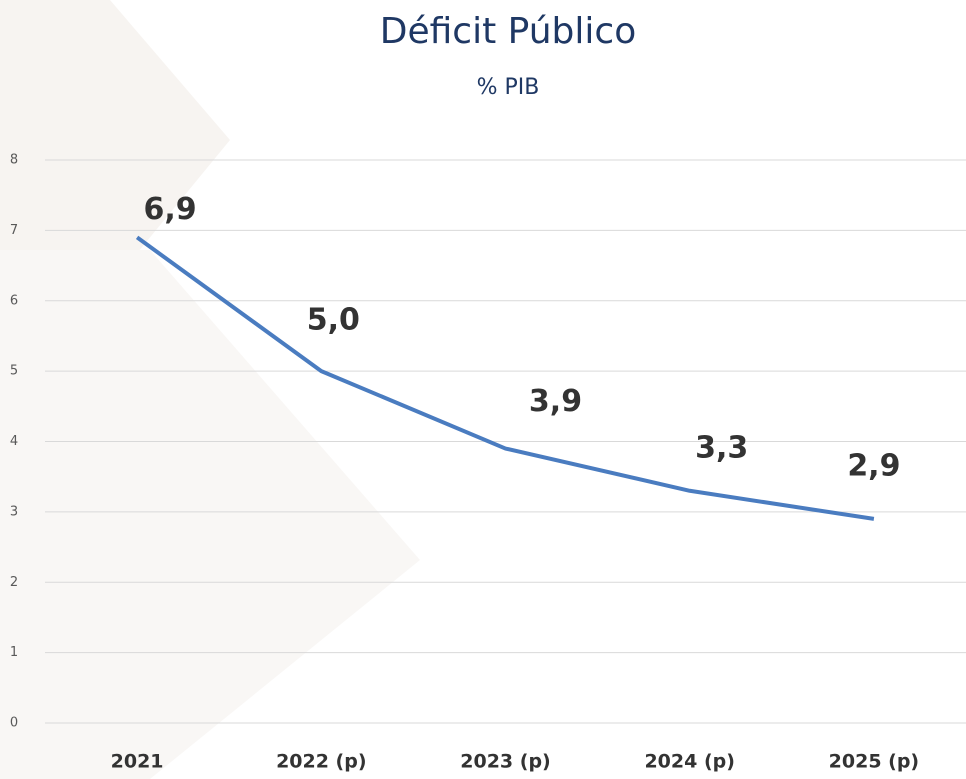  What do you see at coordinates (170, 209) in the screenshot?
I see `data-label: 6,9` at bounding box center [170, 209].